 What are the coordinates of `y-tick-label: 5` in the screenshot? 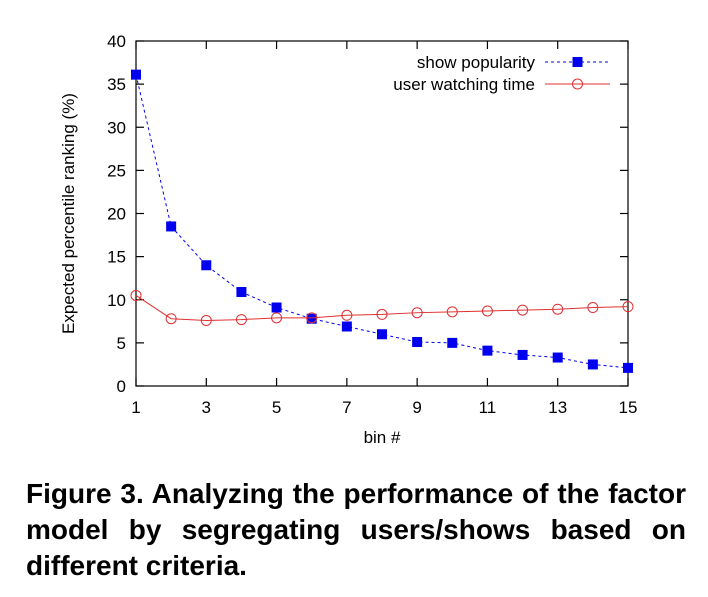 It's located at (121, 343).